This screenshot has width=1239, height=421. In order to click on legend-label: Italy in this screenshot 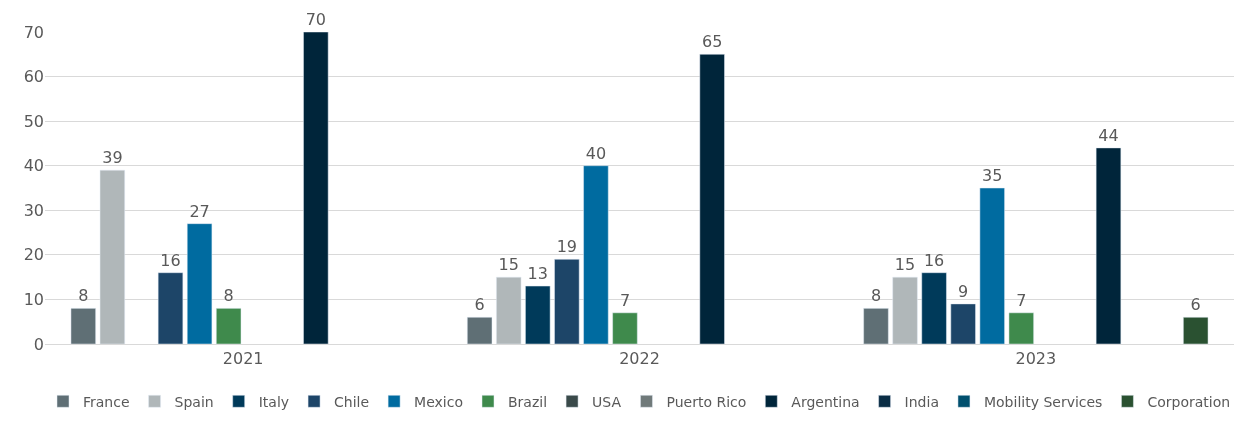, I will do `click(274, 401)`.